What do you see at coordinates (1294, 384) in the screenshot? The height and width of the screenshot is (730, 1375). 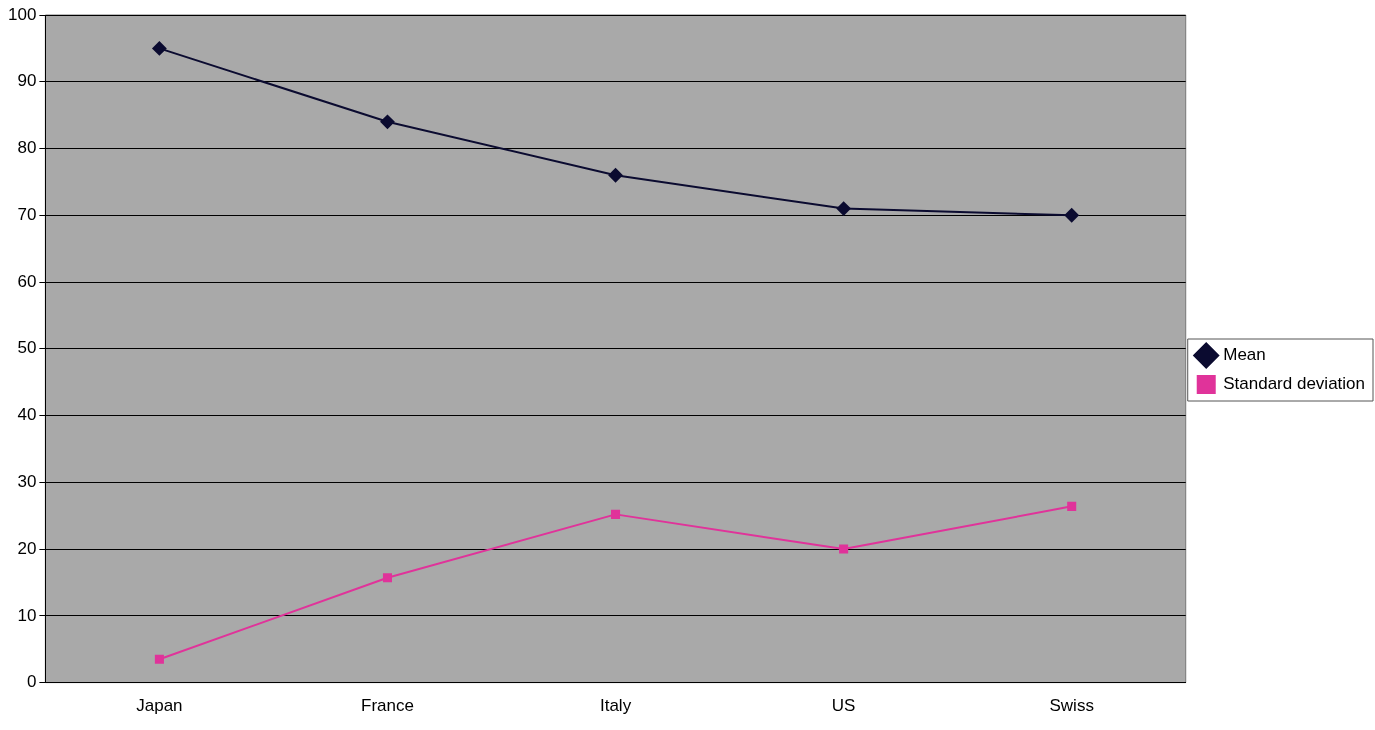 I see `legend-label: Standard deviation` at bounding box center [1294, 384].